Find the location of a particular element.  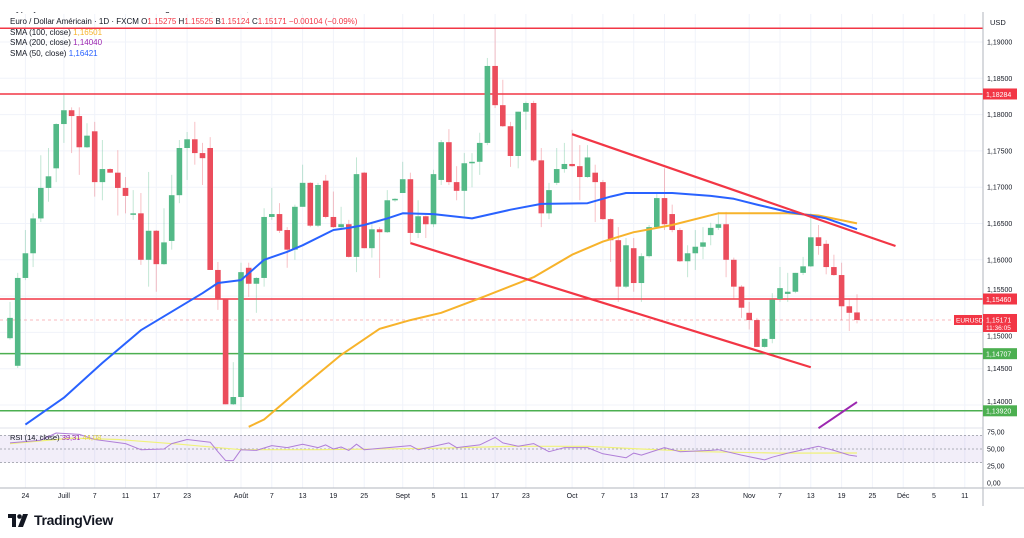

countdown-label: 11:36:05 is located at coordinates (998, 328).